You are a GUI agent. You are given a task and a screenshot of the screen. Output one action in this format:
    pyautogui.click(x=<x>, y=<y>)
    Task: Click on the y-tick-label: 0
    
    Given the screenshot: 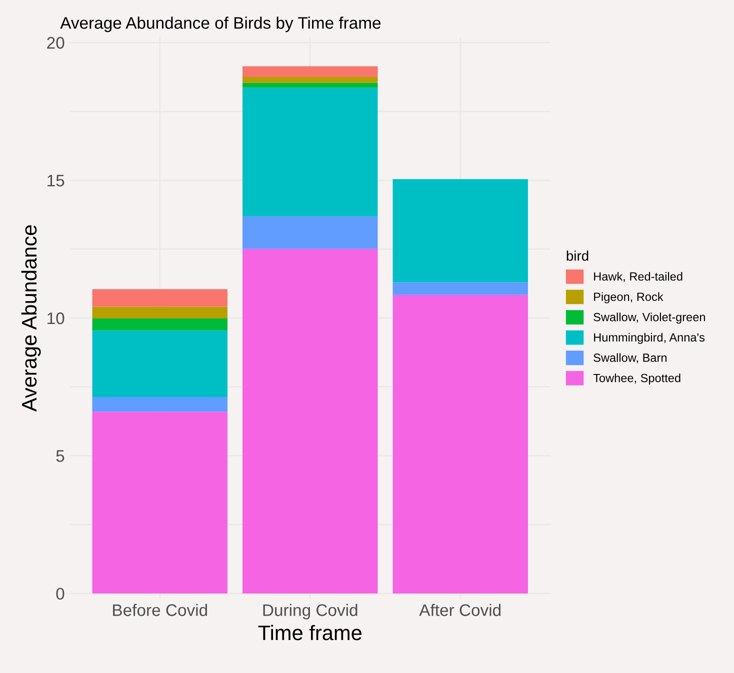 What is the action you would take?
    pyautogui.click(x=60, y=594)
    